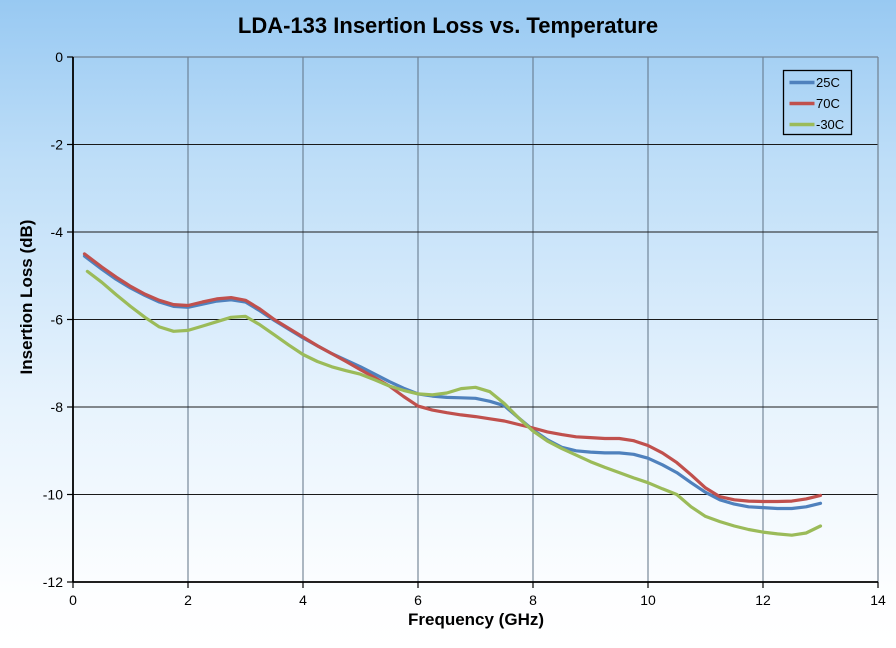 The image size is (896, 648). What do you see at coordinates (57, 232) in the screenshot?
I see `y-tick-label: -4` at bounding box center [57, 232].